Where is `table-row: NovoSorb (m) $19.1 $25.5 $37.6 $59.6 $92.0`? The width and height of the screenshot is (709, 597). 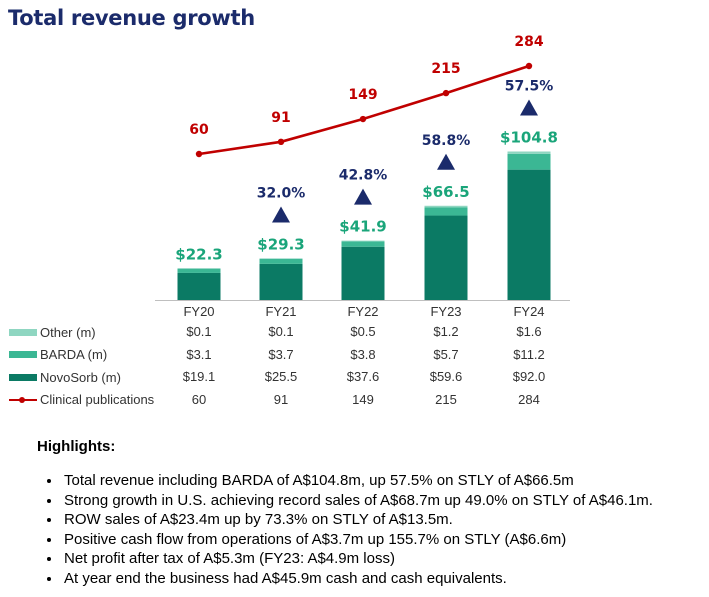
table-row: NovoSorb (m) $19.1 $25.5 $37.6 $59.6 $92.0 is located at coordinates (354, 377).